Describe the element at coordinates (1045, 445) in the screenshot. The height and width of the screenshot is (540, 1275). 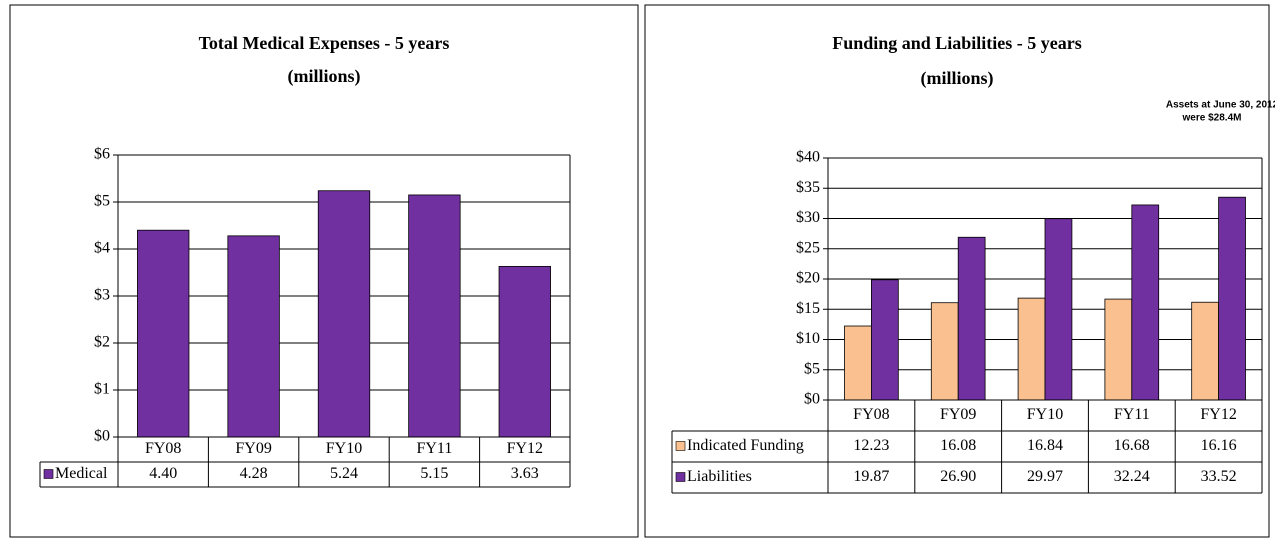
I see `table-value: 16.84` at that location.